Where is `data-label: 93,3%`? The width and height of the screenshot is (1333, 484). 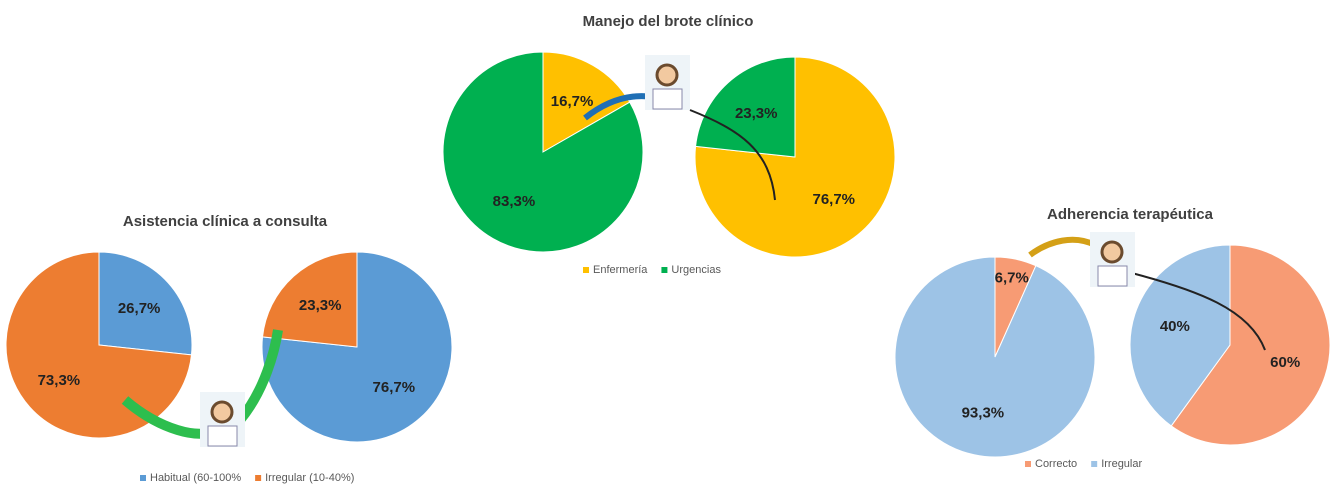
data-label: 93,3% is located at coordinates (983, 413).